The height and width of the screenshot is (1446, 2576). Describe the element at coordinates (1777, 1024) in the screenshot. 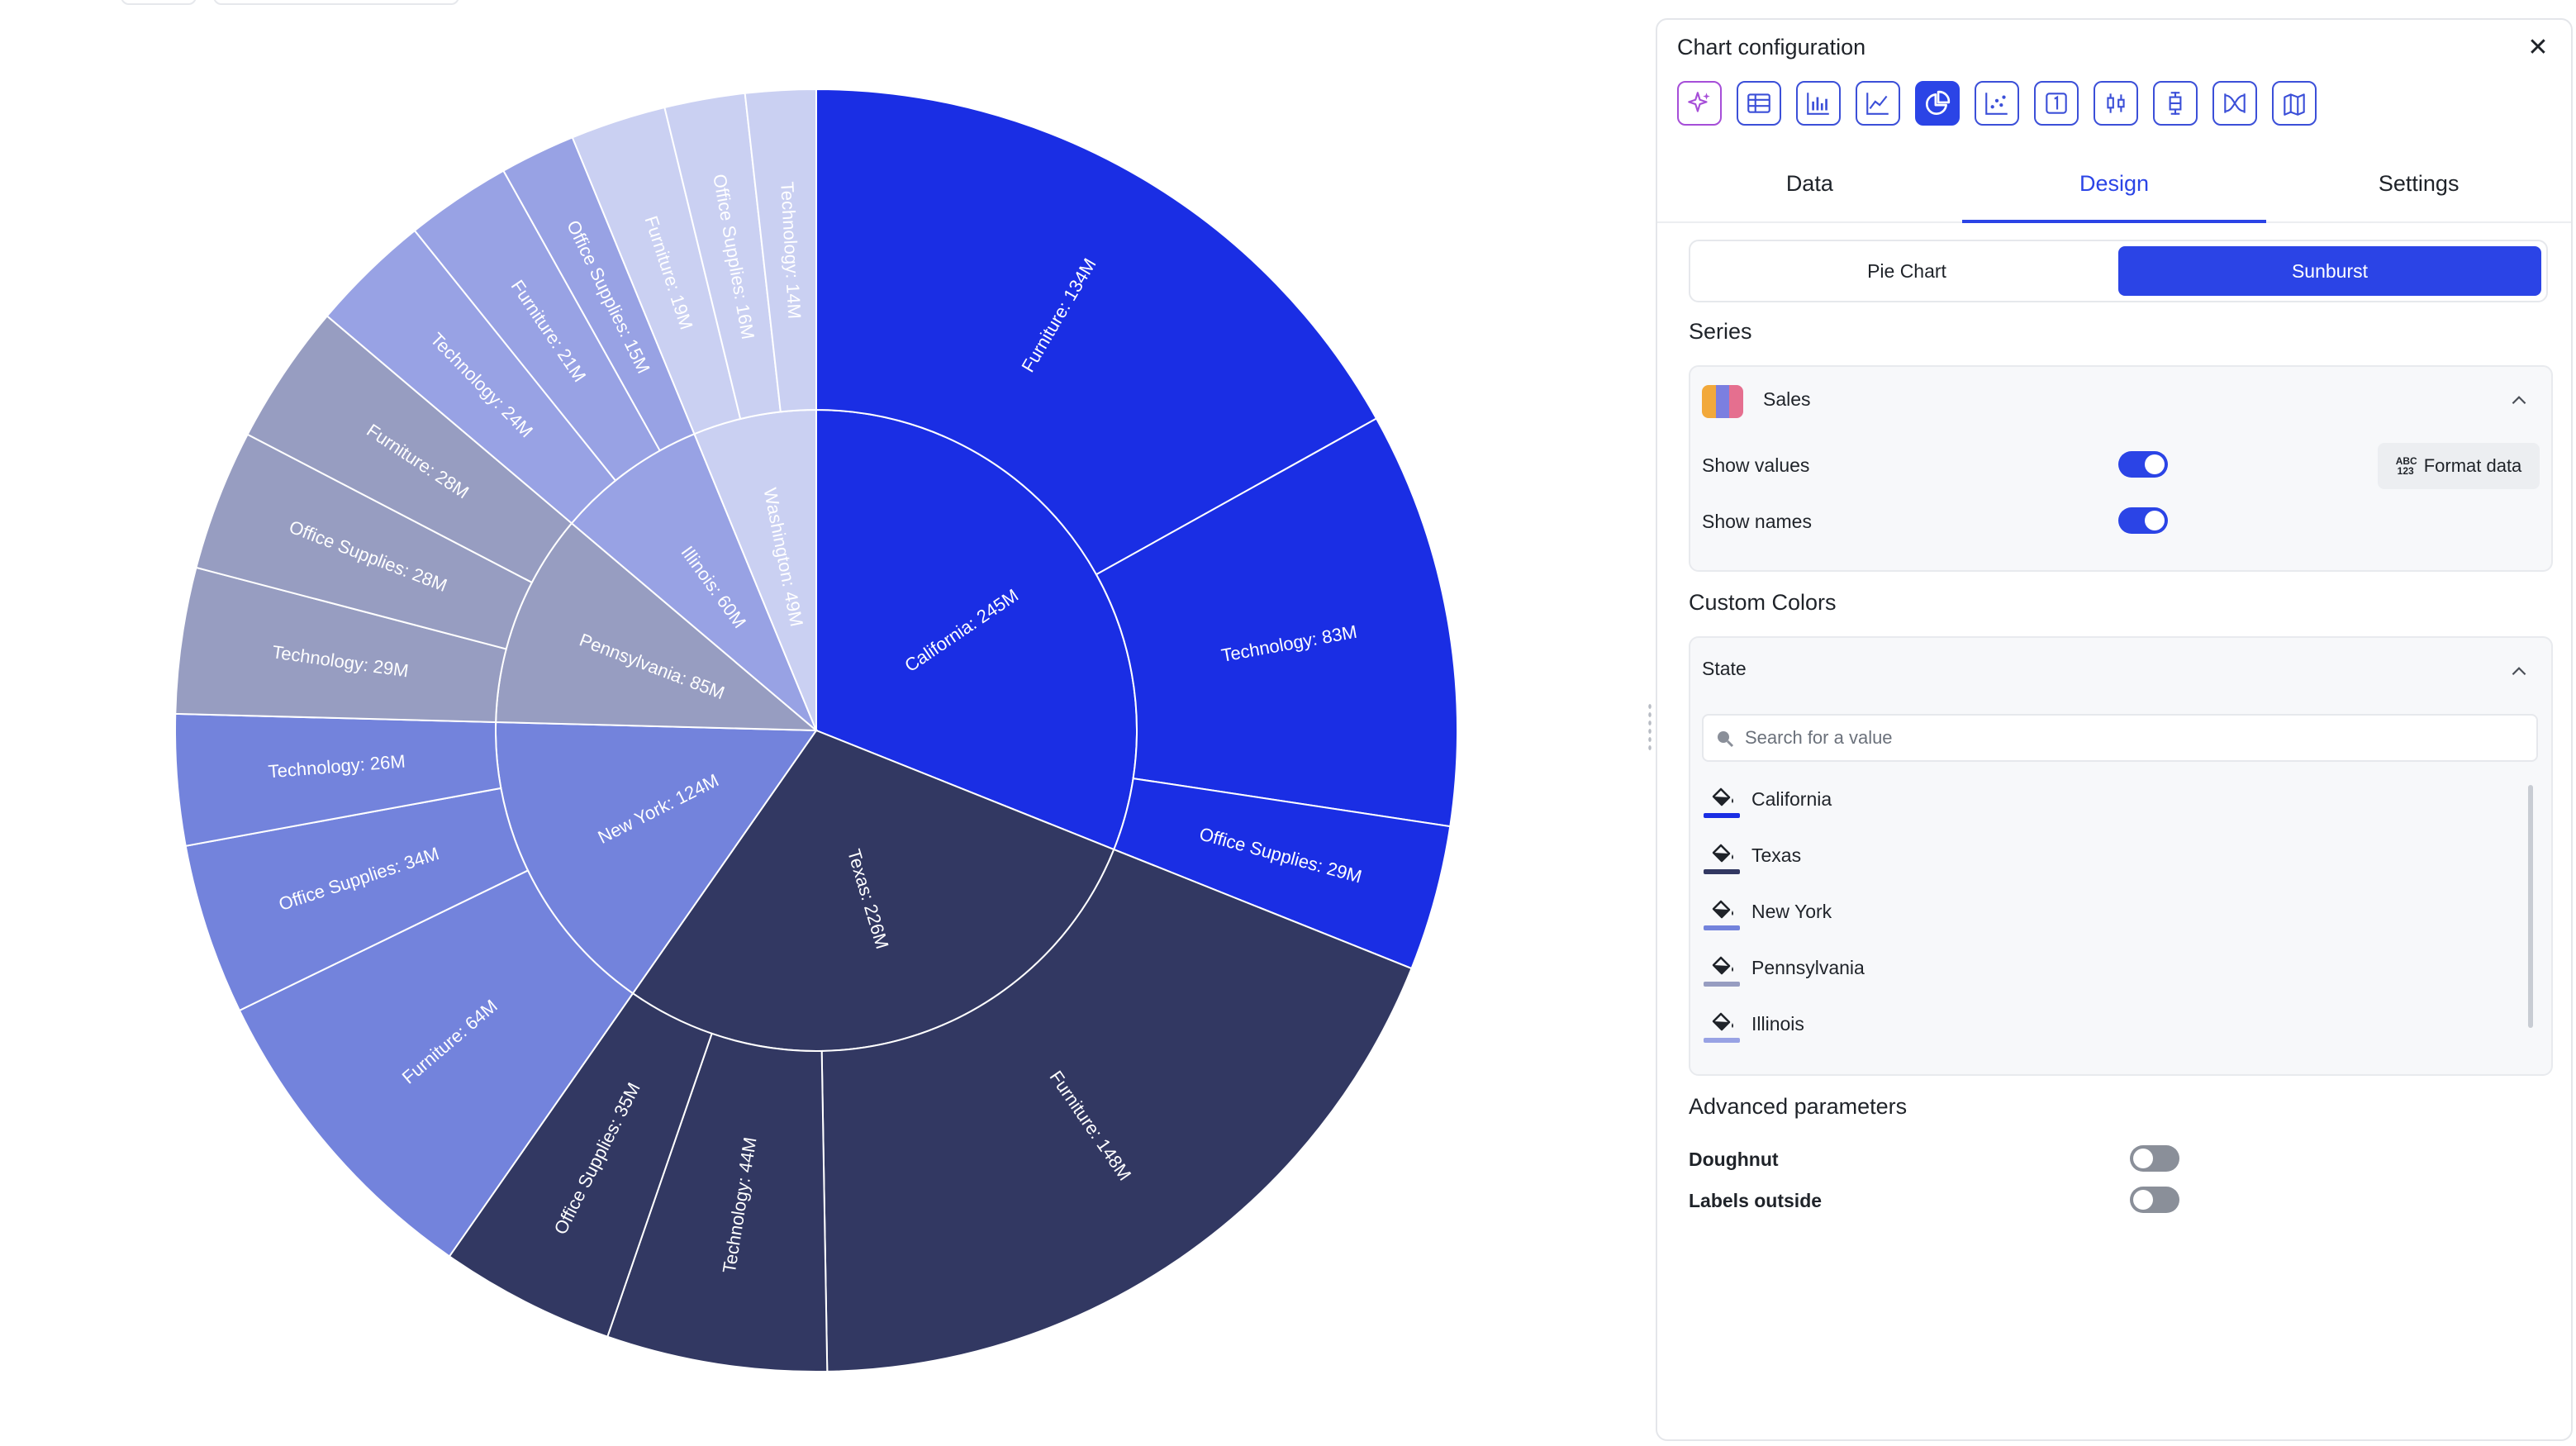

I see `color-item-name: Illinois` at that location.